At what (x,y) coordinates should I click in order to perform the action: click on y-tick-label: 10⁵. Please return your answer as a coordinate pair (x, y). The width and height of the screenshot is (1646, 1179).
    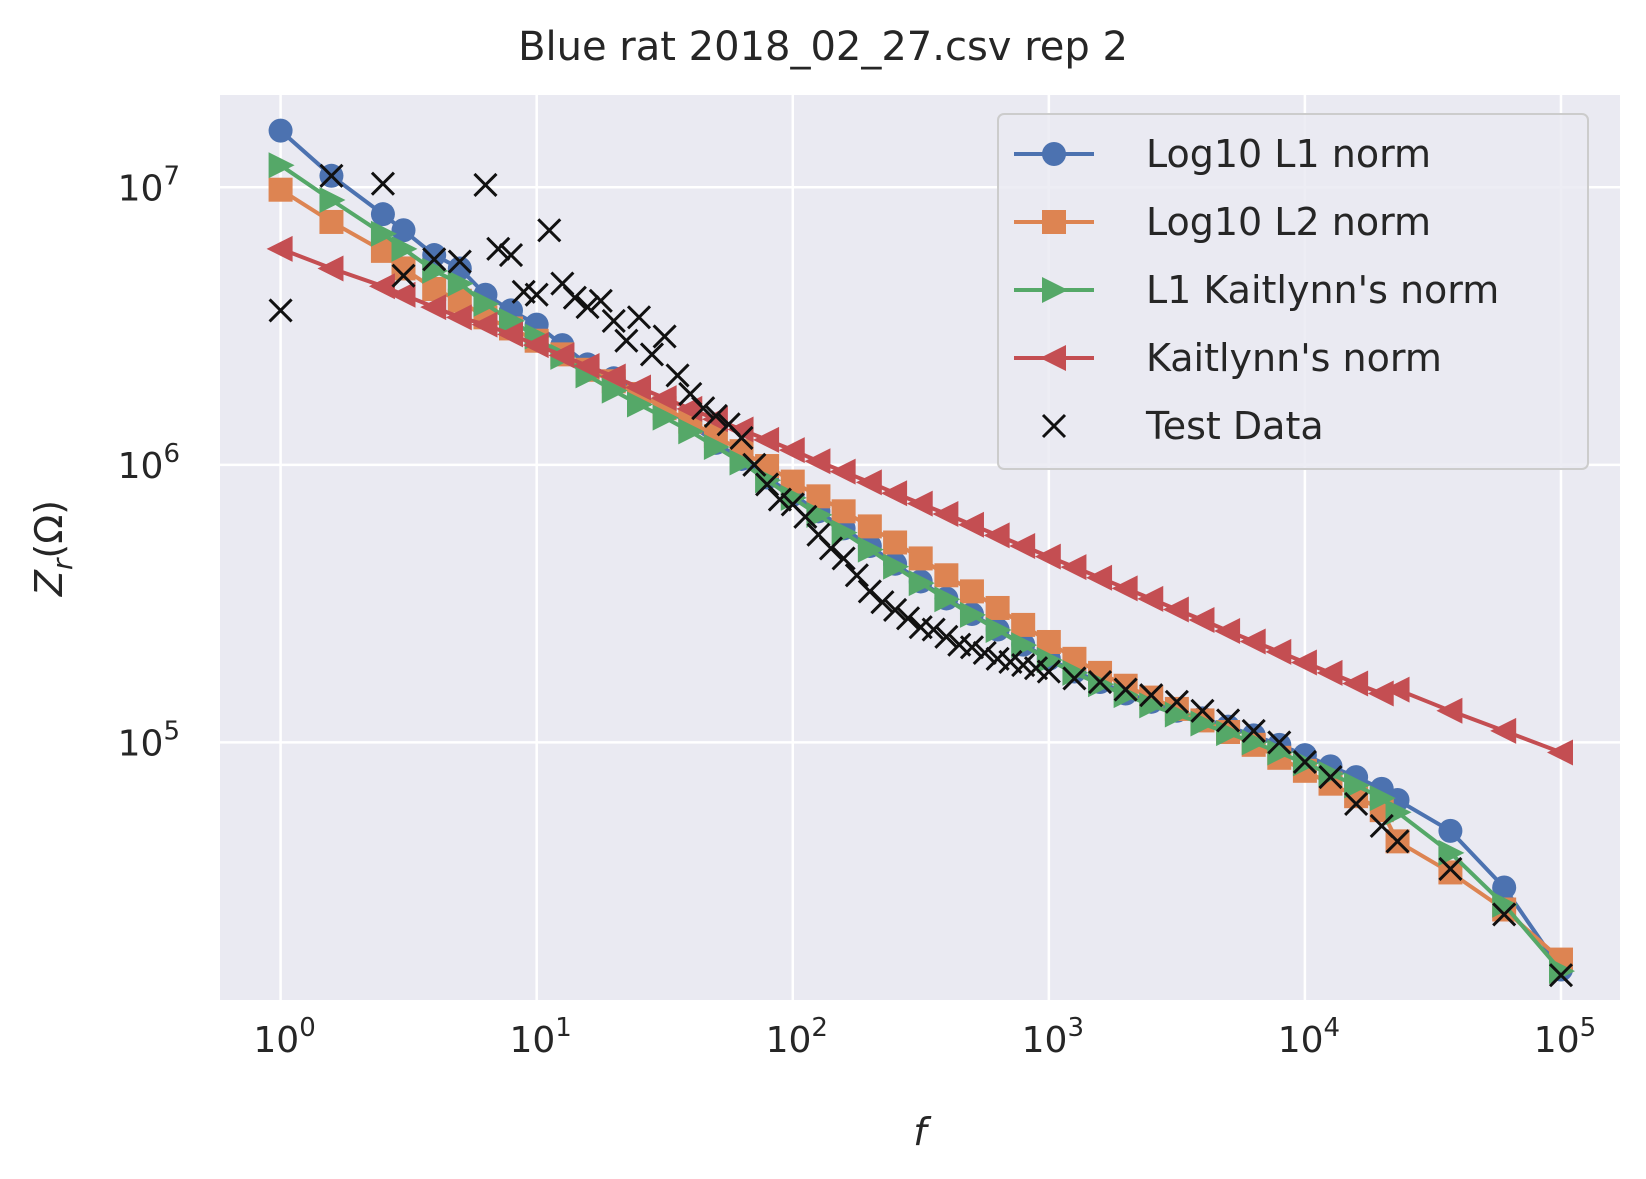
    Looking at the image, I should click on (149, 740).